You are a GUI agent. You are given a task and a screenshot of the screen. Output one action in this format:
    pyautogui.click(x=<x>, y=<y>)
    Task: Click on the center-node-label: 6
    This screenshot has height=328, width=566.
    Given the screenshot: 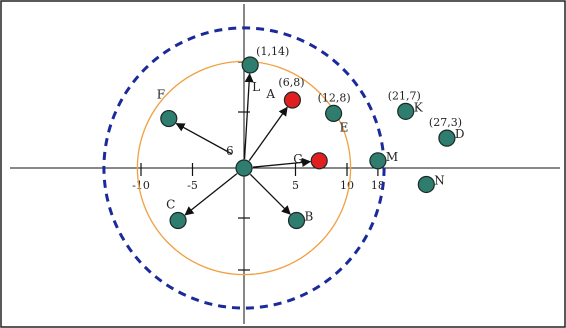 What is the action you would take?
    pyautogui.click(x=230, y=151)
    